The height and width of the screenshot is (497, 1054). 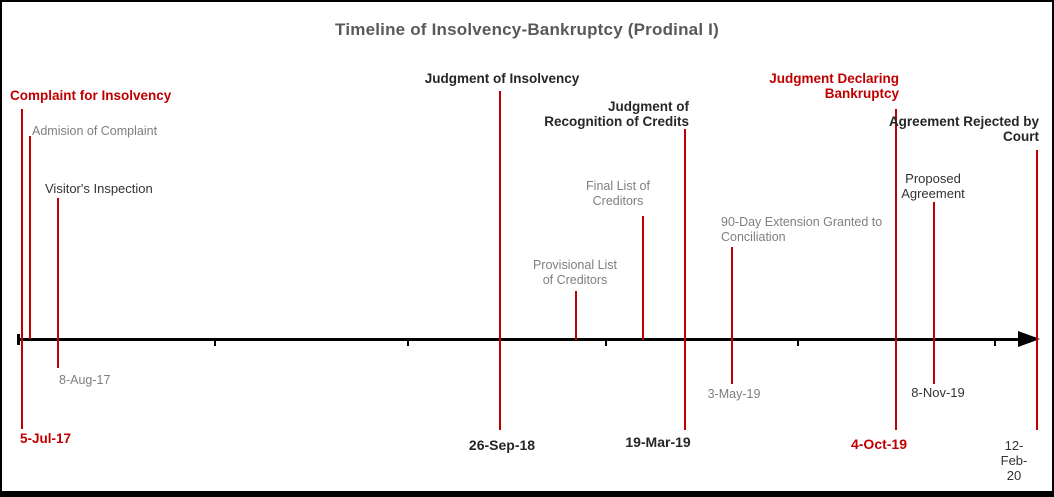 I want to click on event-label: Proposed Agreement, so click(x=933, y=186).